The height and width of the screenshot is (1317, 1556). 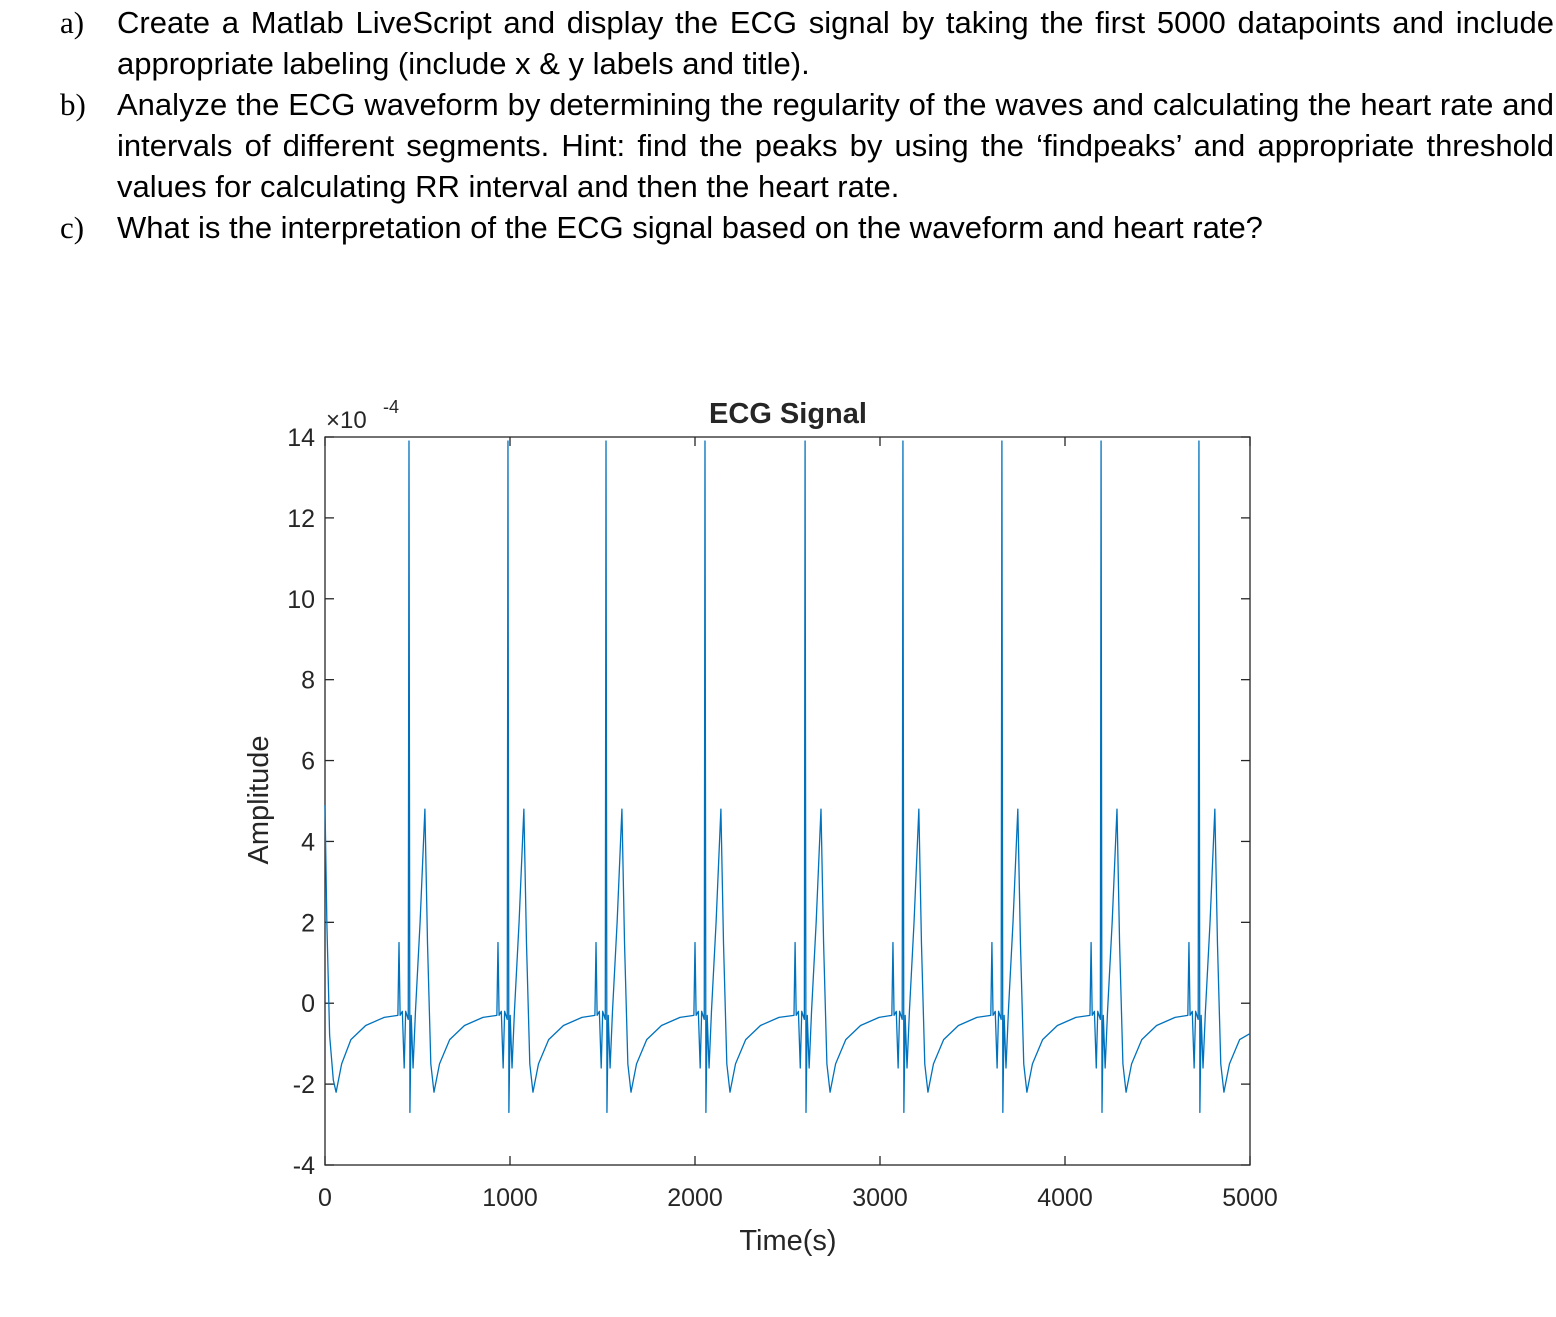 I want to click on y-axis-label: Amplitude, so click(x=259, y=800).